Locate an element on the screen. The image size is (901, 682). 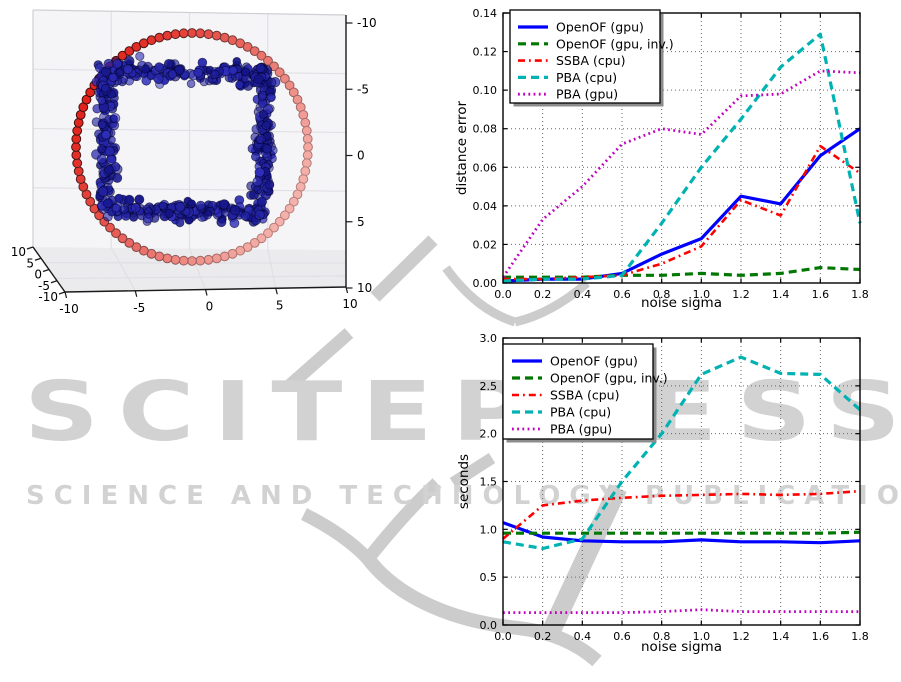
y-axis-label: seconds is located at coordinates (464, 481).